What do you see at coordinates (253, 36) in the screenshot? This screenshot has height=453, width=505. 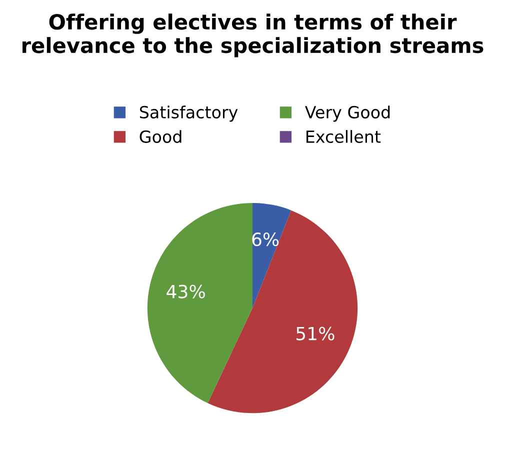 I see `chart-title: Offering electives in terms of their relevance to the specialization streams` at bounding box center [253, 36].